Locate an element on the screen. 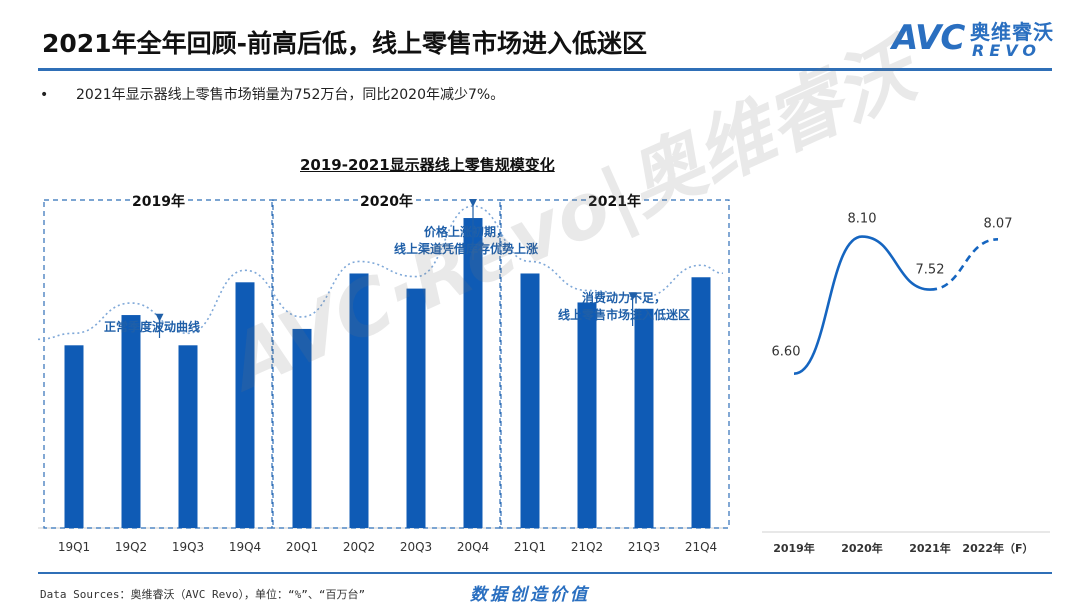 Image resolution: width=1080 pixels, height=607 pixels. x-tick-label: 20Q4 is located at coordinates (473, 547).